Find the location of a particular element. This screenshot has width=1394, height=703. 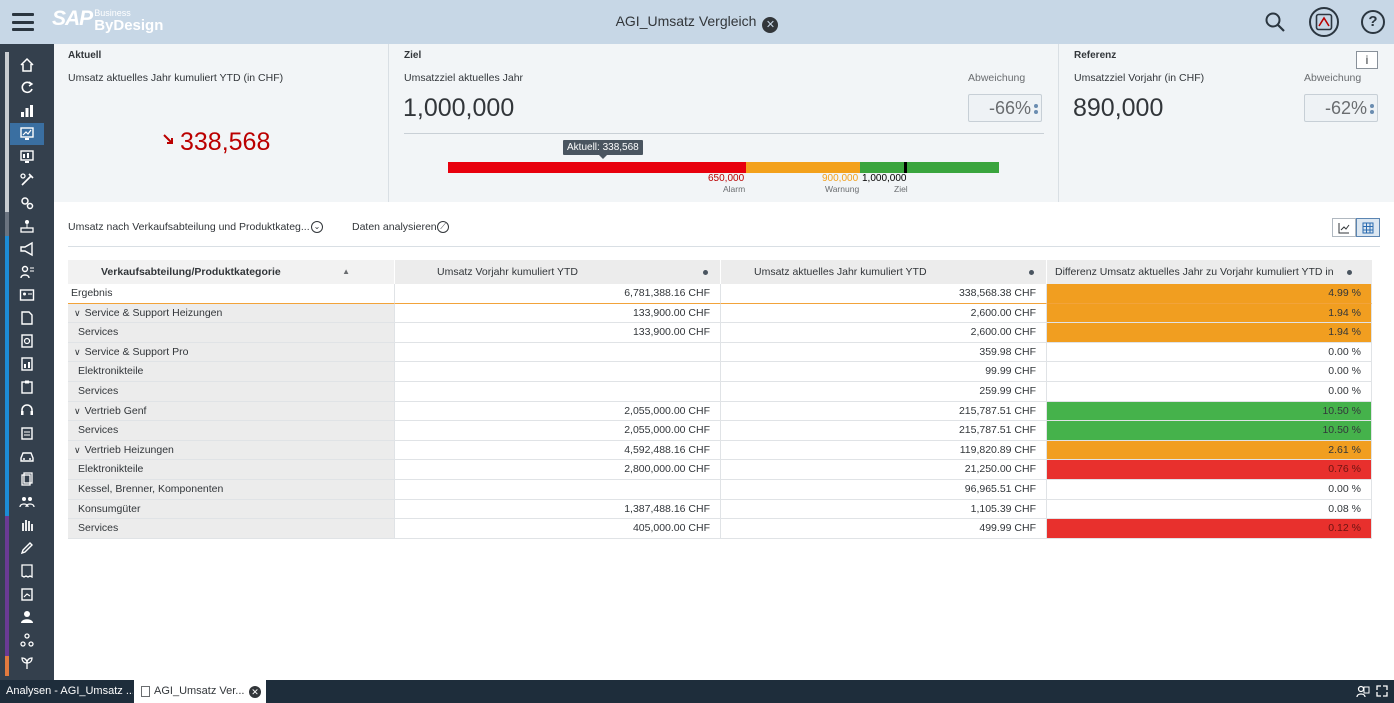

goal-value: 1,000,000 is located at coordinates (884, 178).